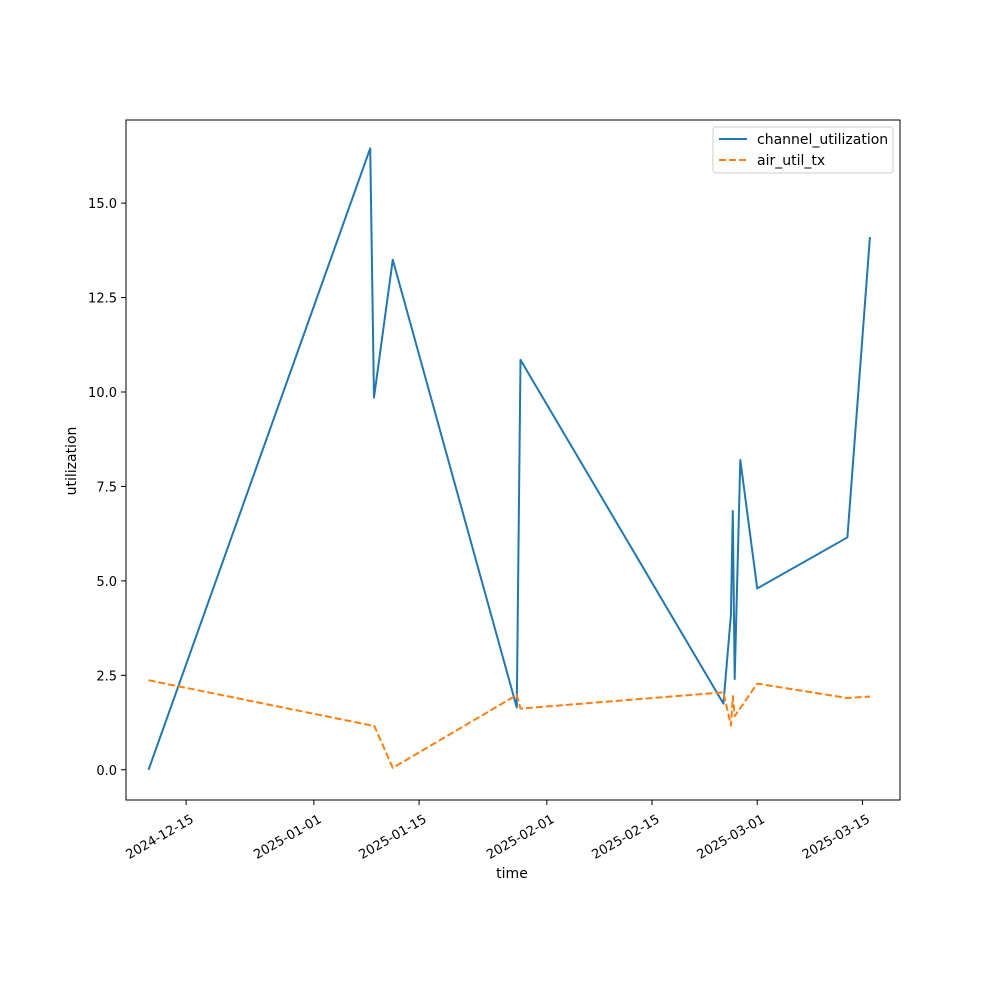 This screenshot has width=1000, height=1000. Describe the element at coordinates (106, 487) in the screenshot. I see `y-tick-label: 7.5` at that location.